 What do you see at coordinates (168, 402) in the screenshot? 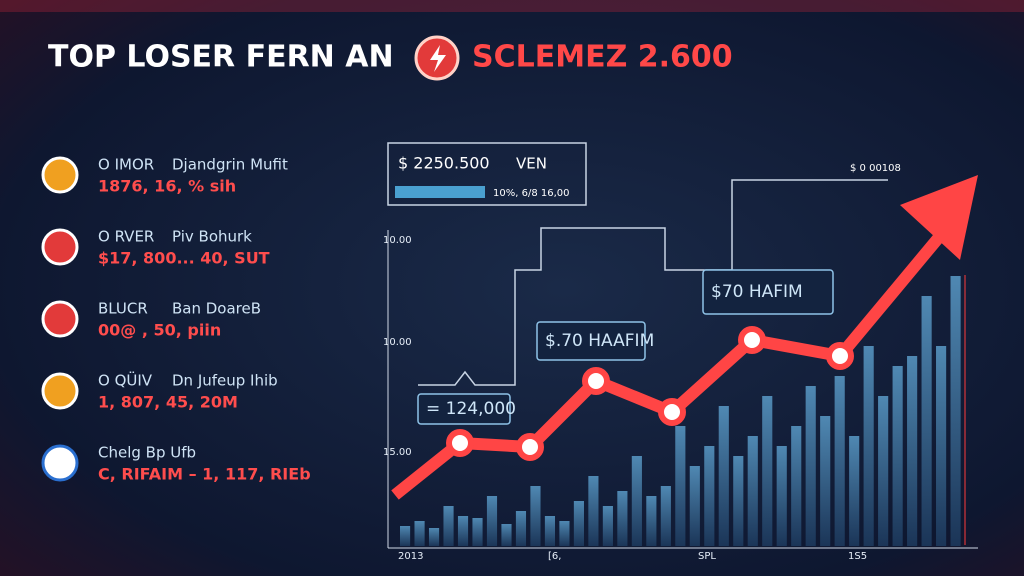
I see `coin-stats: 1, 807, 45, 20M` at bounding box center [168, 402].